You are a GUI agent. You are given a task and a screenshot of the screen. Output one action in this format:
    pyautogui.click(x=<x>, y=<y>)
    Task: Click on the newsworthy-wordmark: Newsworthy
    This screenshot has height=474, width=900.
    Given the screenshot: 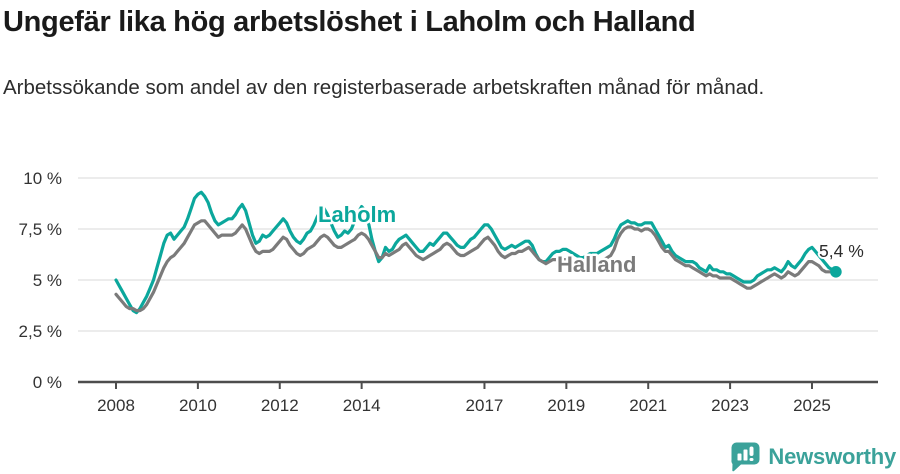 What is the action you would take?
    pyautogui.click(x=832, y=456)
    